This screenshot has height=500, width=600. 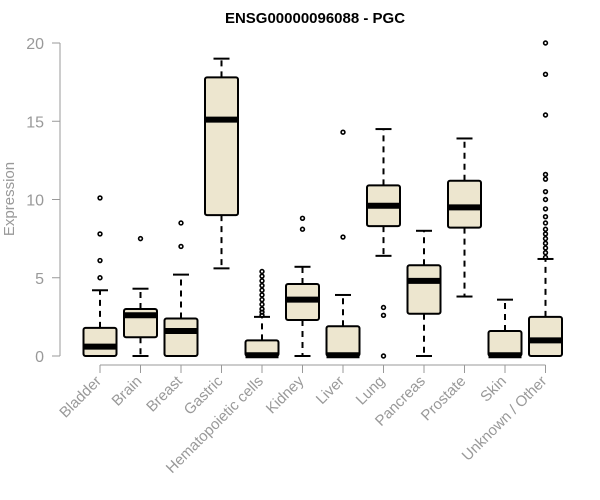 I want to click on y-axis-label: Expression, so click(x=9, y=199).